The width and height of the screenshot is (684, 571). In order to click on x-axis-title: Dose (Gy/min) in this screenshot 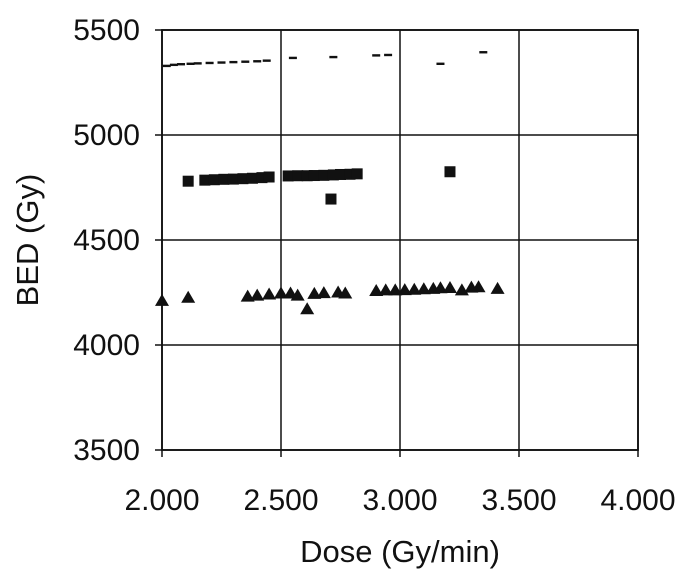, I will do `click(400, 551)`.